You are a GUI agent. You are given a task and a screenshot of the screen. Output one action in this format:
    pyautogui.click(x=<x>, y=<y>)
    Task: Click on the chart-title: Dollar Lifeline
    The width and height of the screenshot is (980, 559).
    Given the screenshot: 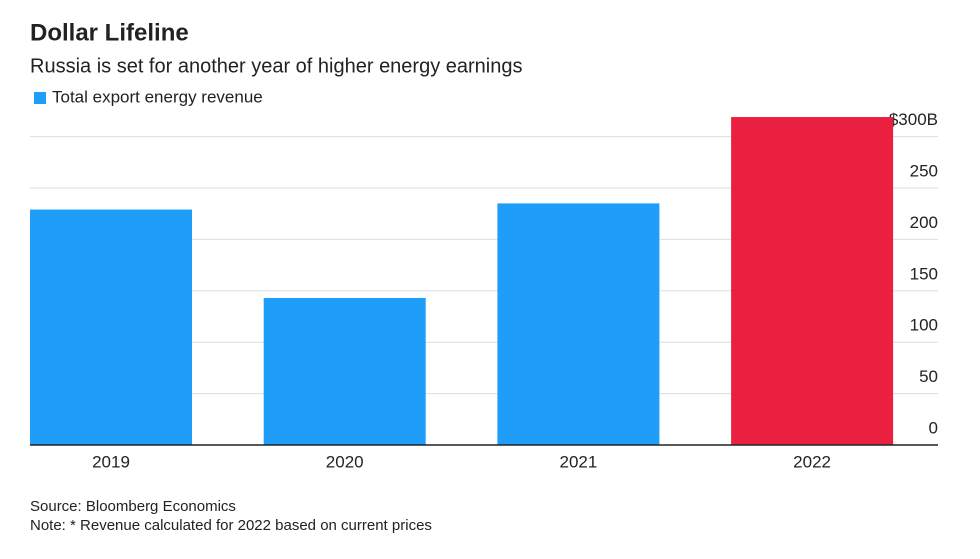 What is the action you would take?
    pyautogui.click(x=109, y=32)
    